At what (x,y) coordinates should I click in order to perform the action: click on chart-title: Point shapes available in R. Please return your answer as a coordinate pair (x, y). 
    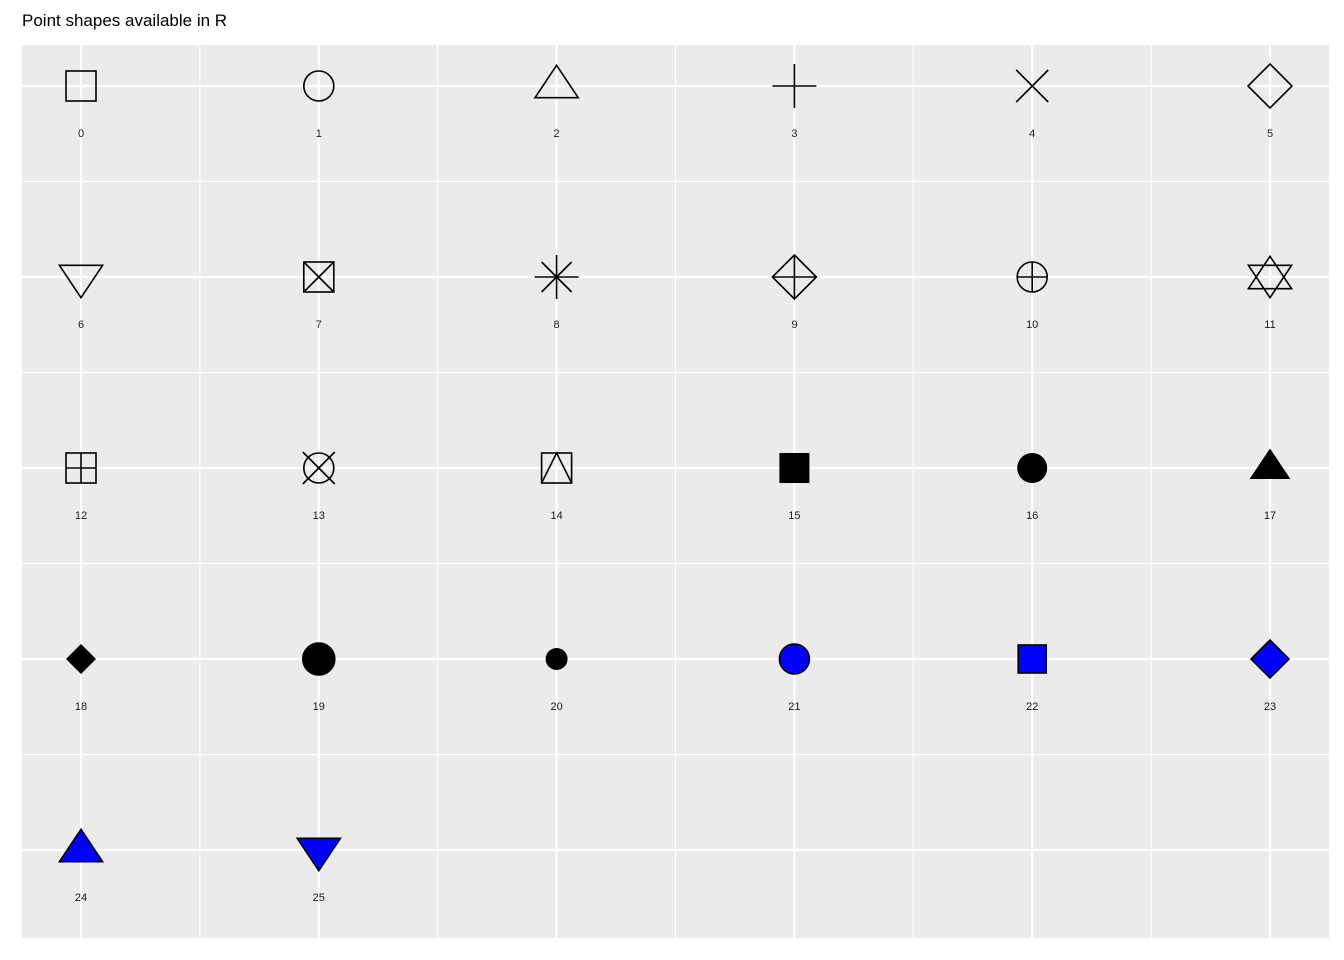
    Looking at the image, I should click on (125, 20).